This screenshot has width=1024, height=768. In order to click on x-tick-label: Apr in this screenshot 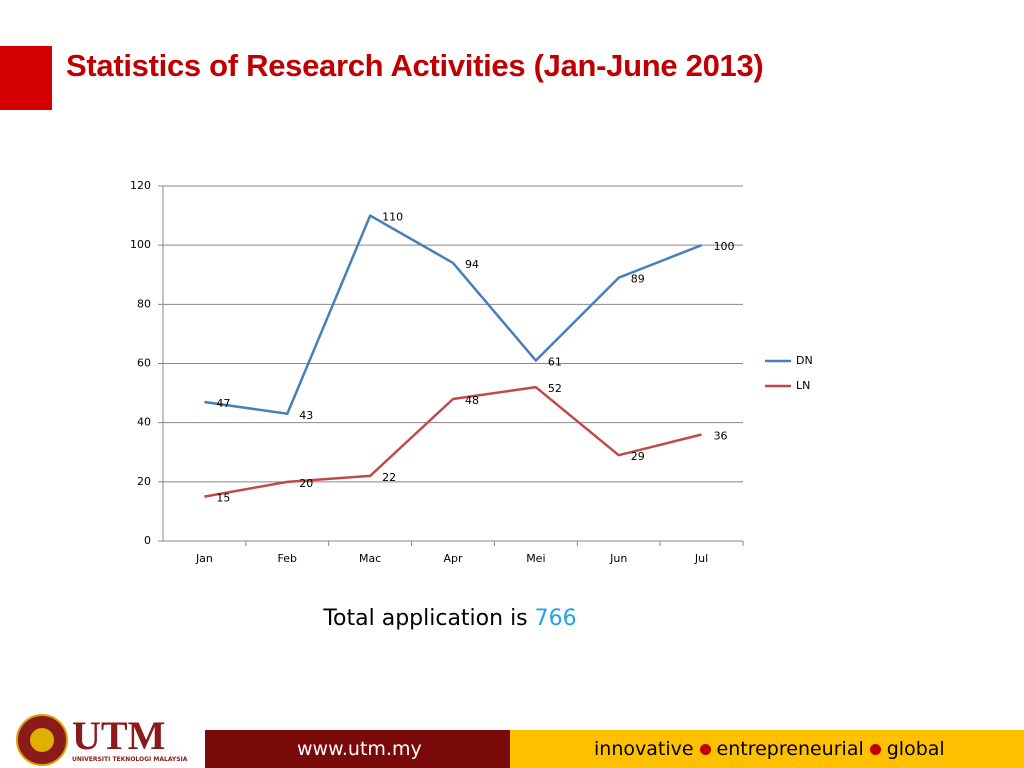, I will do `click(453, 558)`.